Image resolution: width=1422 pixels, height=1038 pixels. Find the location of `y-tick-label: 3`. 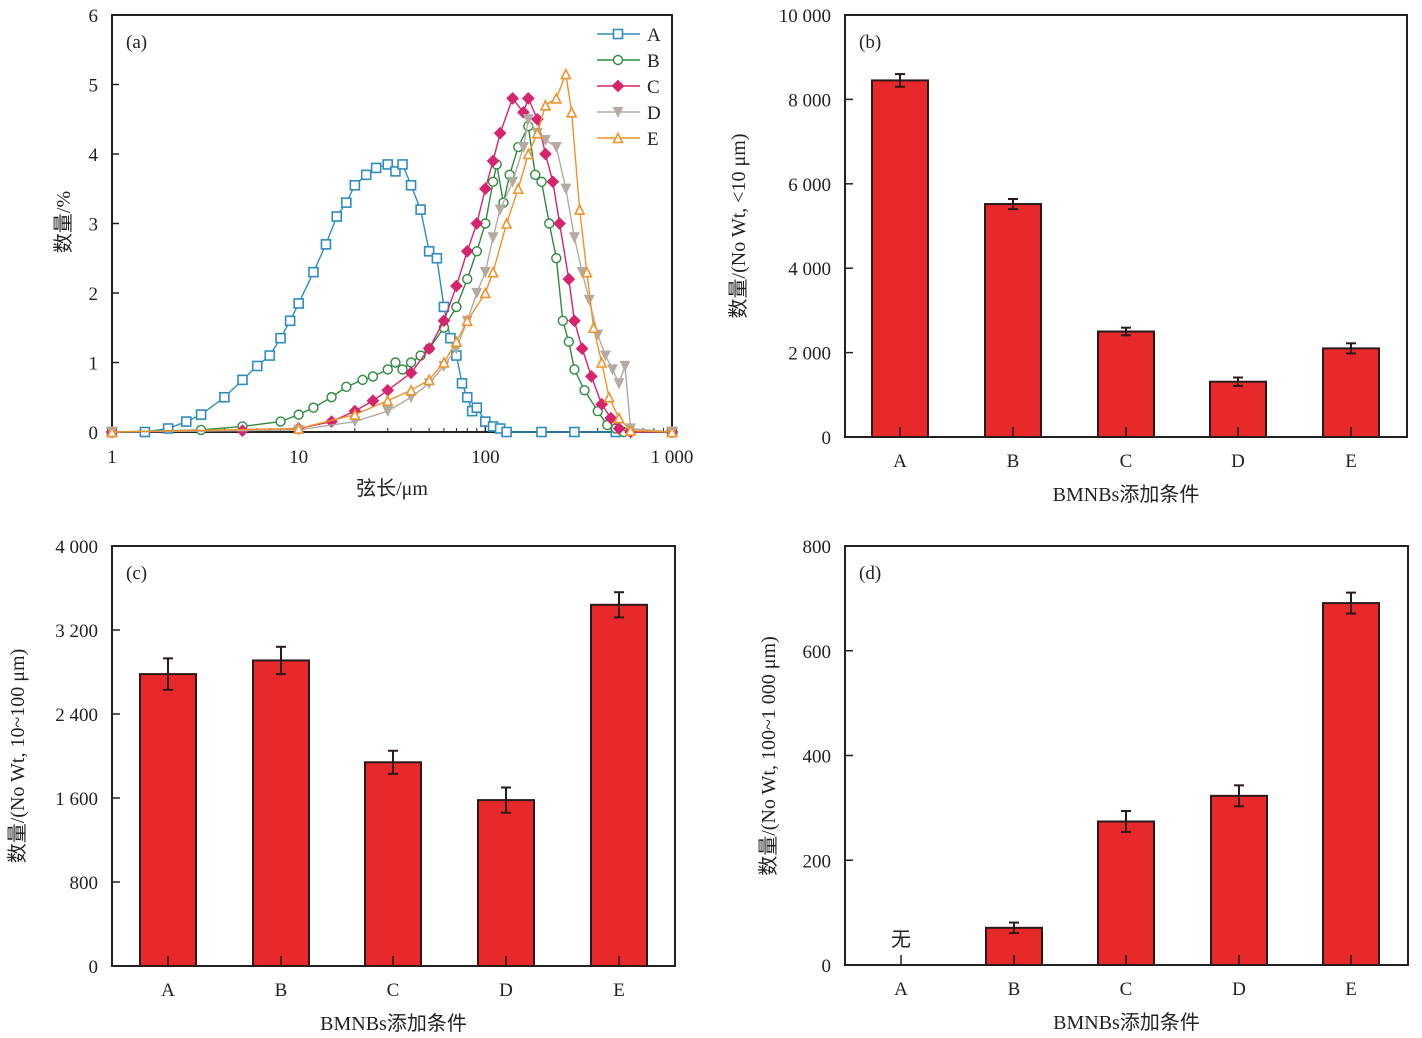

y-tick-label: 3 is located at coordinates (94, 225).